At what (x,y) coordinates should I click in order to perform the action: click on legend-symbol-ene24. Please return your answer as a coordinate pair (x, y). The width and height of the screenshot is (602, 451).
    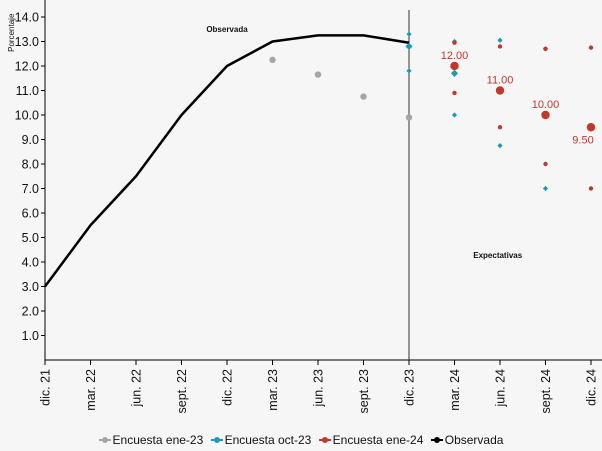
    Looking at the image, I should click on (324, 440).